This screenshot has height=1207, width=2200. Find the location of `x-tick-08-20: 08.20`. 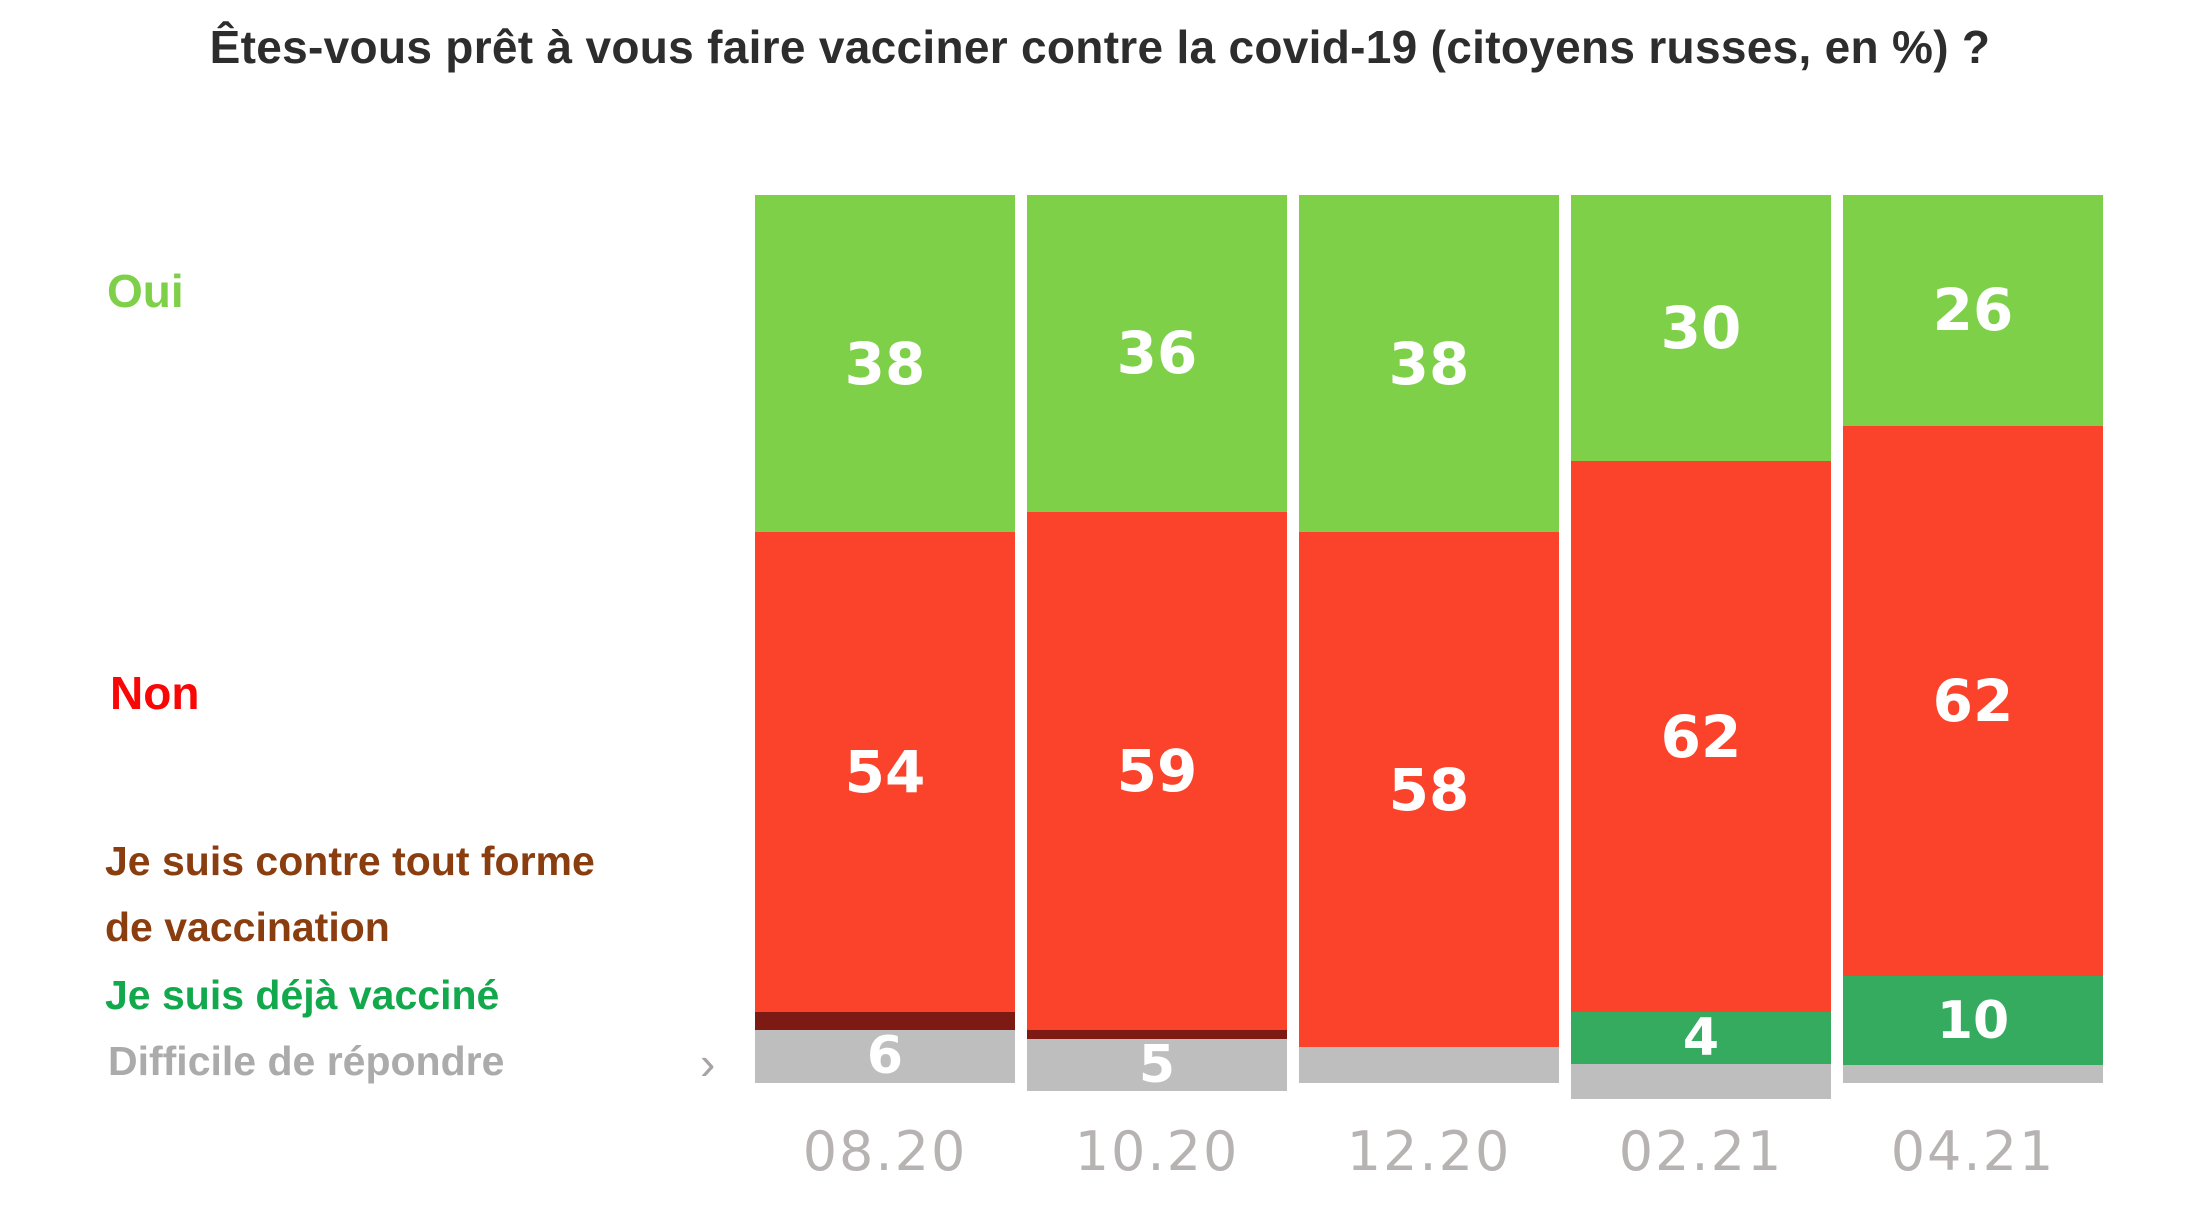

x-tick-08-20: 08.20 is located at coordinates (885, 1151).